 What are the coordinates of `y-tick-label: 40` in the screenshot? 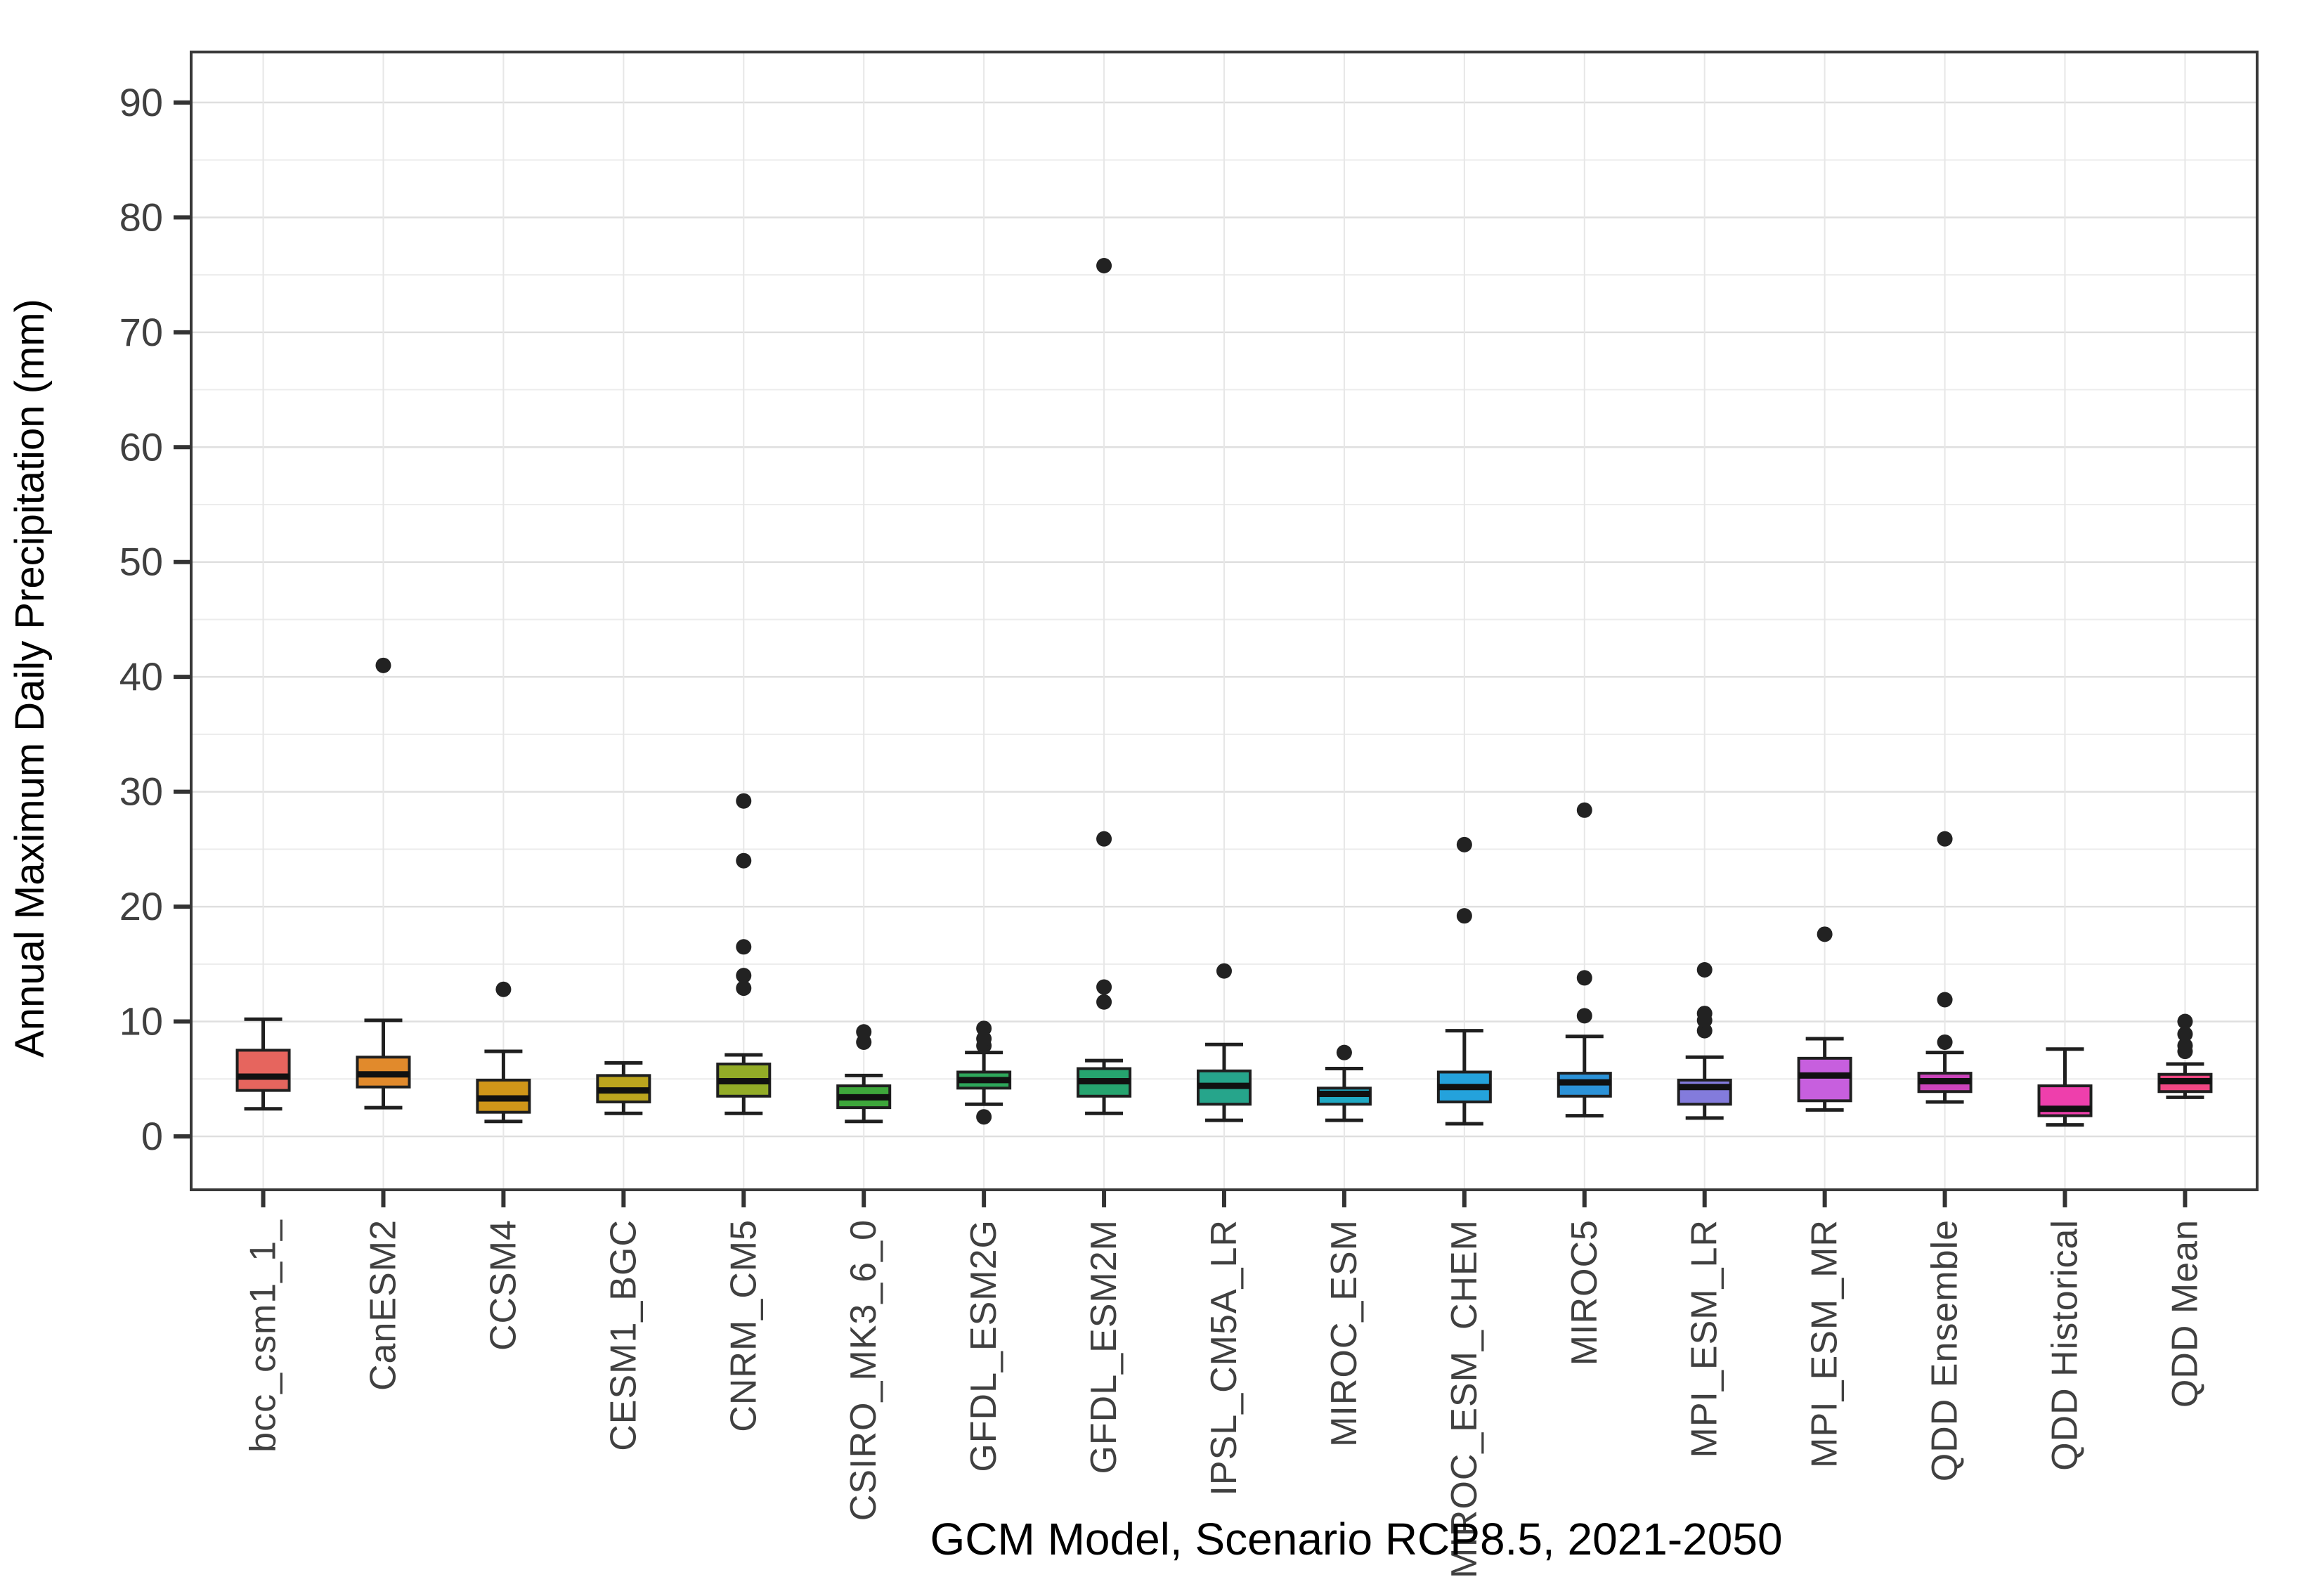 It's located at (141, 676).